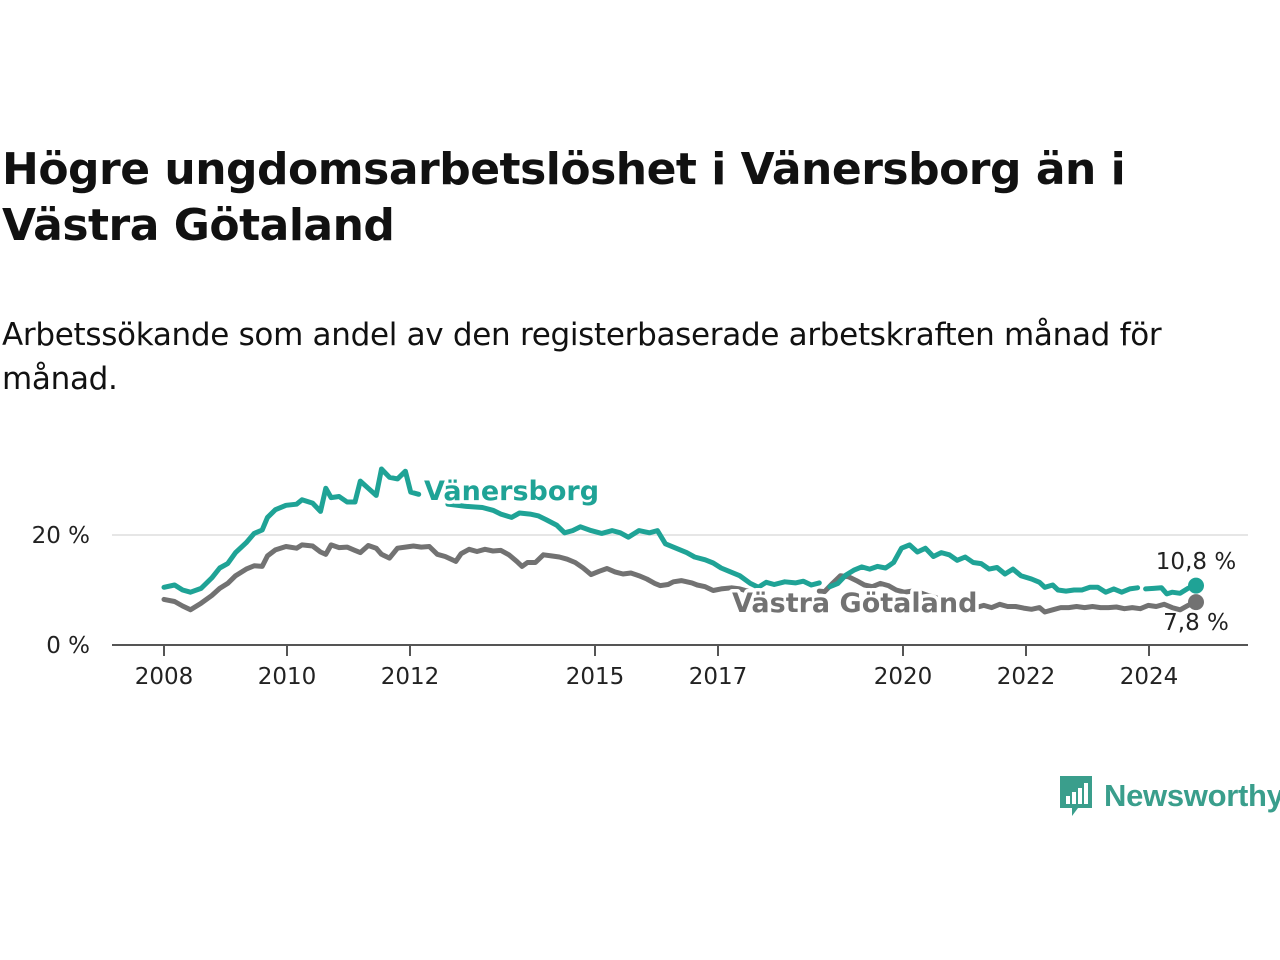  I want to click on end-label-vastra-gotaland: 7,8 %, so click(1196, 623).